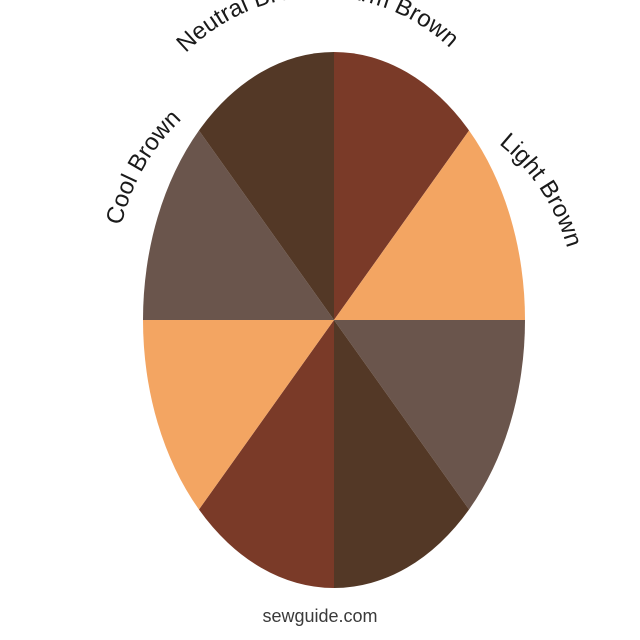 The height and width of the screenshot is (640, 640). Describe the element at coordinates (246, 28) in the screenshot. I see `label-neutral-brown: Neutral Brown` at that location.